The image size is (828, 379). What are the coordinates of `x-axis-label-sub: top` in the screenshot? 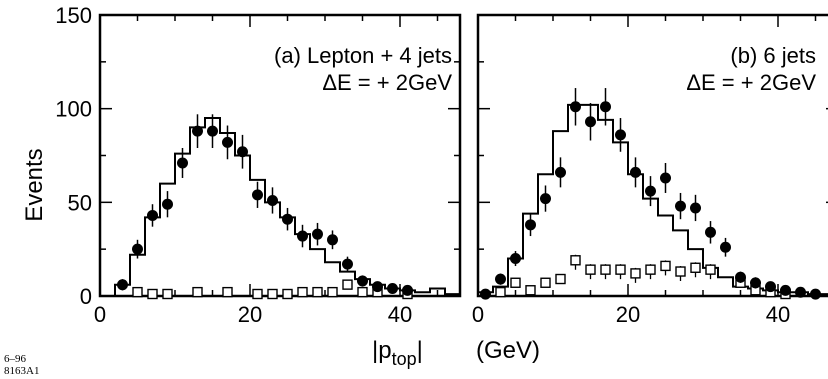 It's located at (404, 359).